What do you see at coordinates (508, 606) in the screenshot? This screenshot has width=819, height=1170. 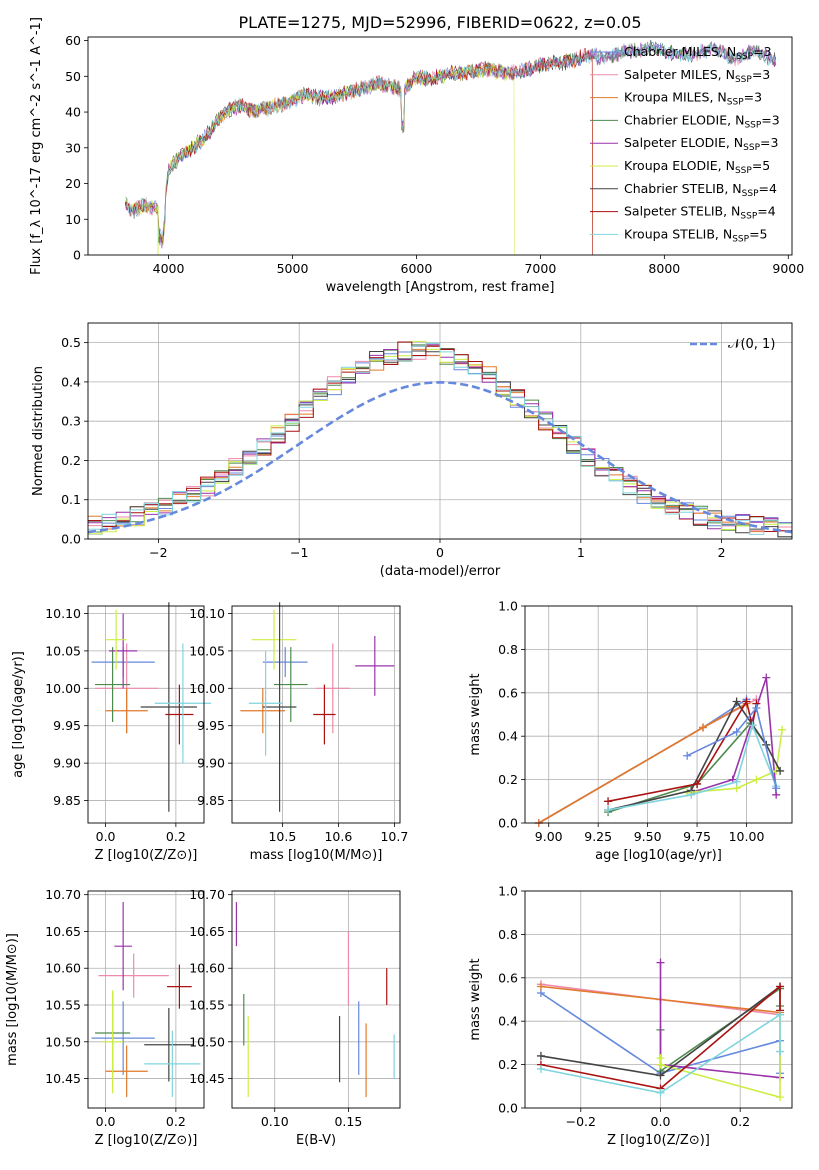 I see `y-tick-label: 1.0` at bounding box center [508, 606].